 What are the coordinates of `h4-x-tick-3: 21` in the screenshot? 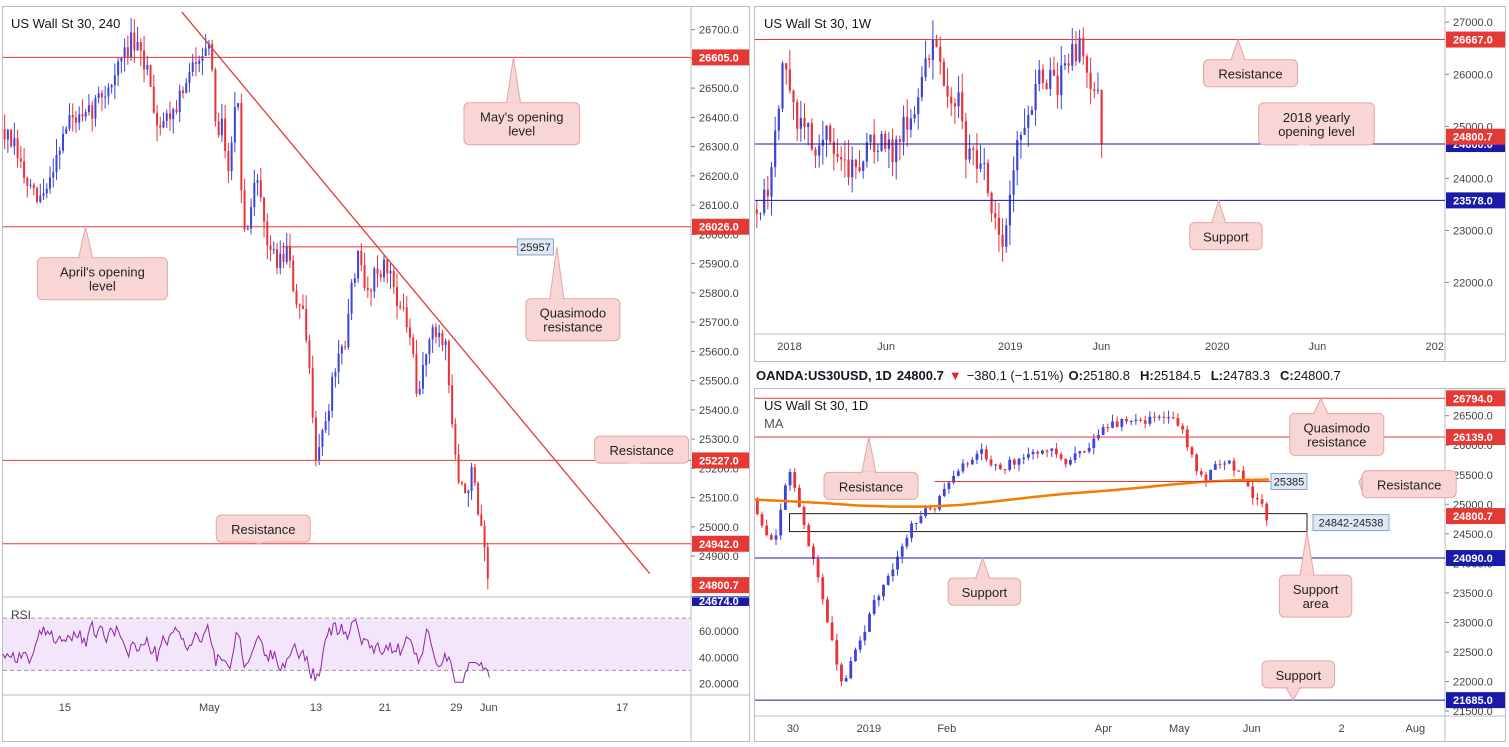 It's located at (385, 708).